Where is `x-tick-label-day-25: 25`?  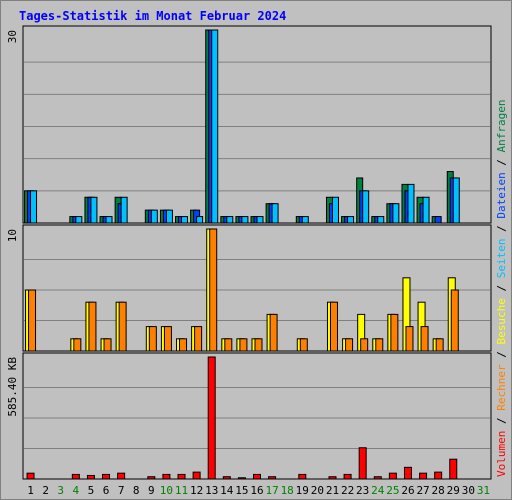
x-tick-label-day-25: 25 is located at coordinates (392, 490).